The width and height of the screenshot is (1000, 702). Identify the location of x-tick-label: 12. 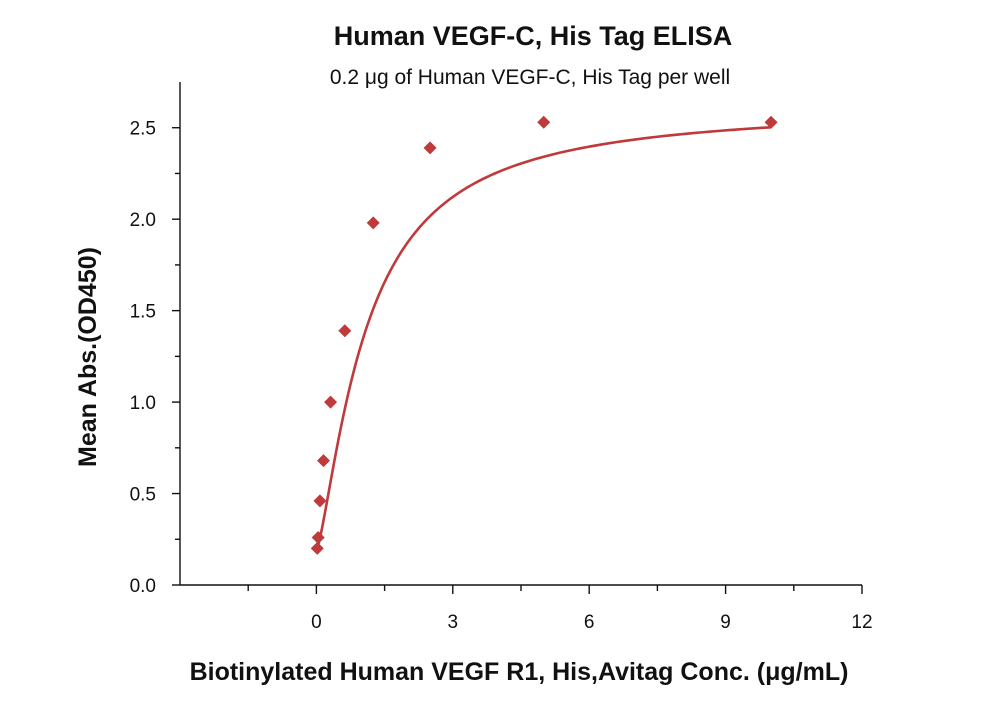
(861, 622).